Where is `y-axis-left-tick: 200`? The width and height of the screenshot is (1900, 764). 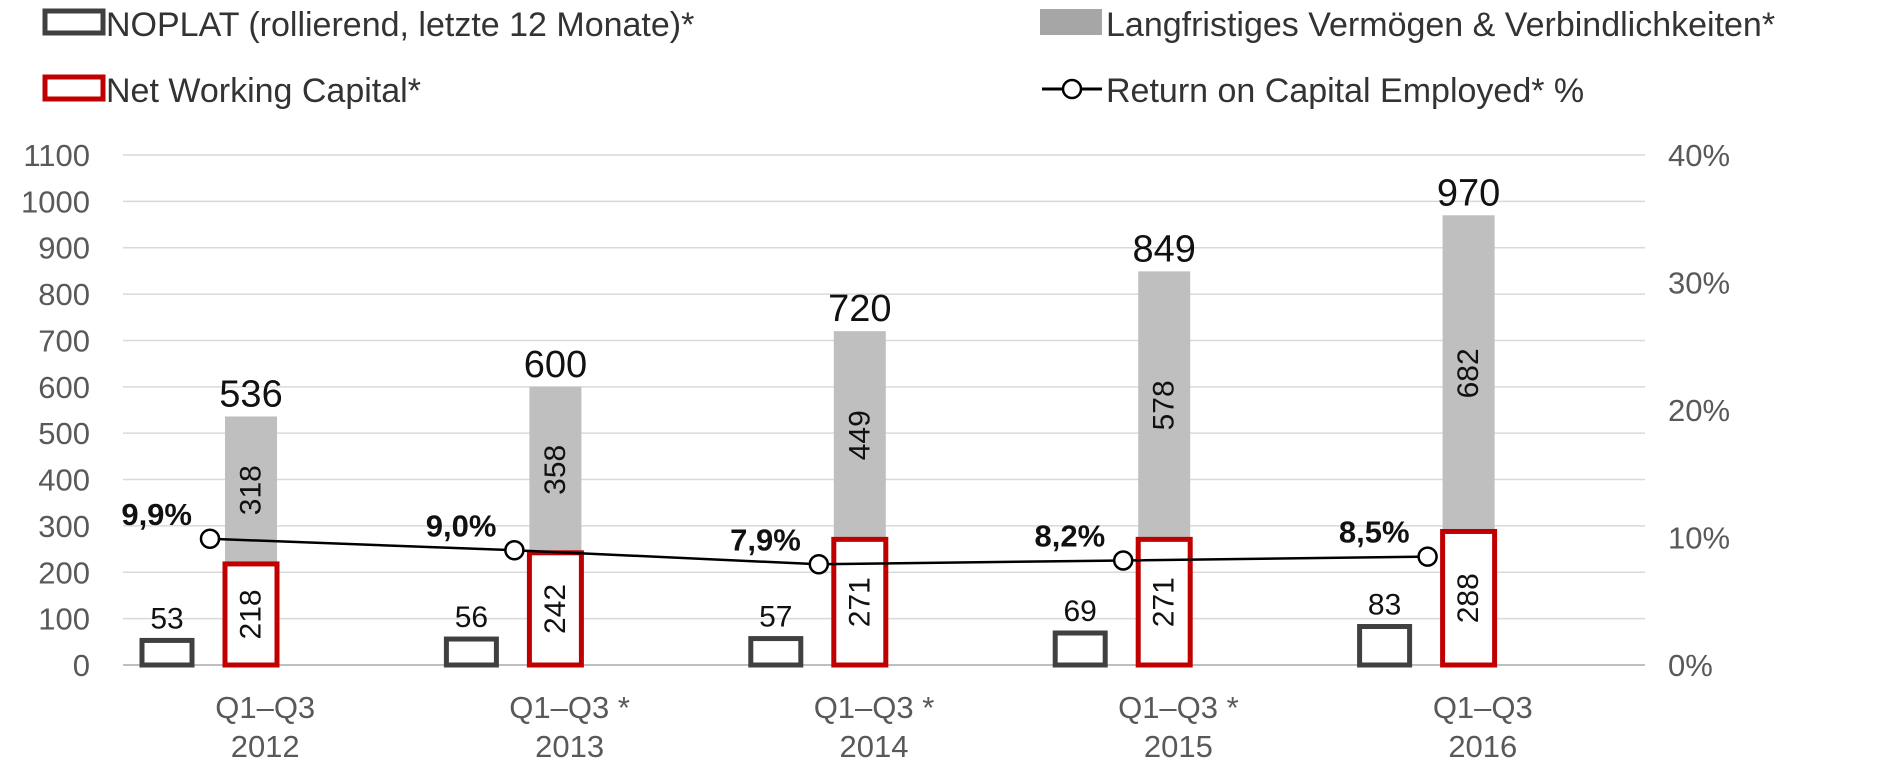 y-axis-left-tick: 200 is located at coordinates (64, 572).